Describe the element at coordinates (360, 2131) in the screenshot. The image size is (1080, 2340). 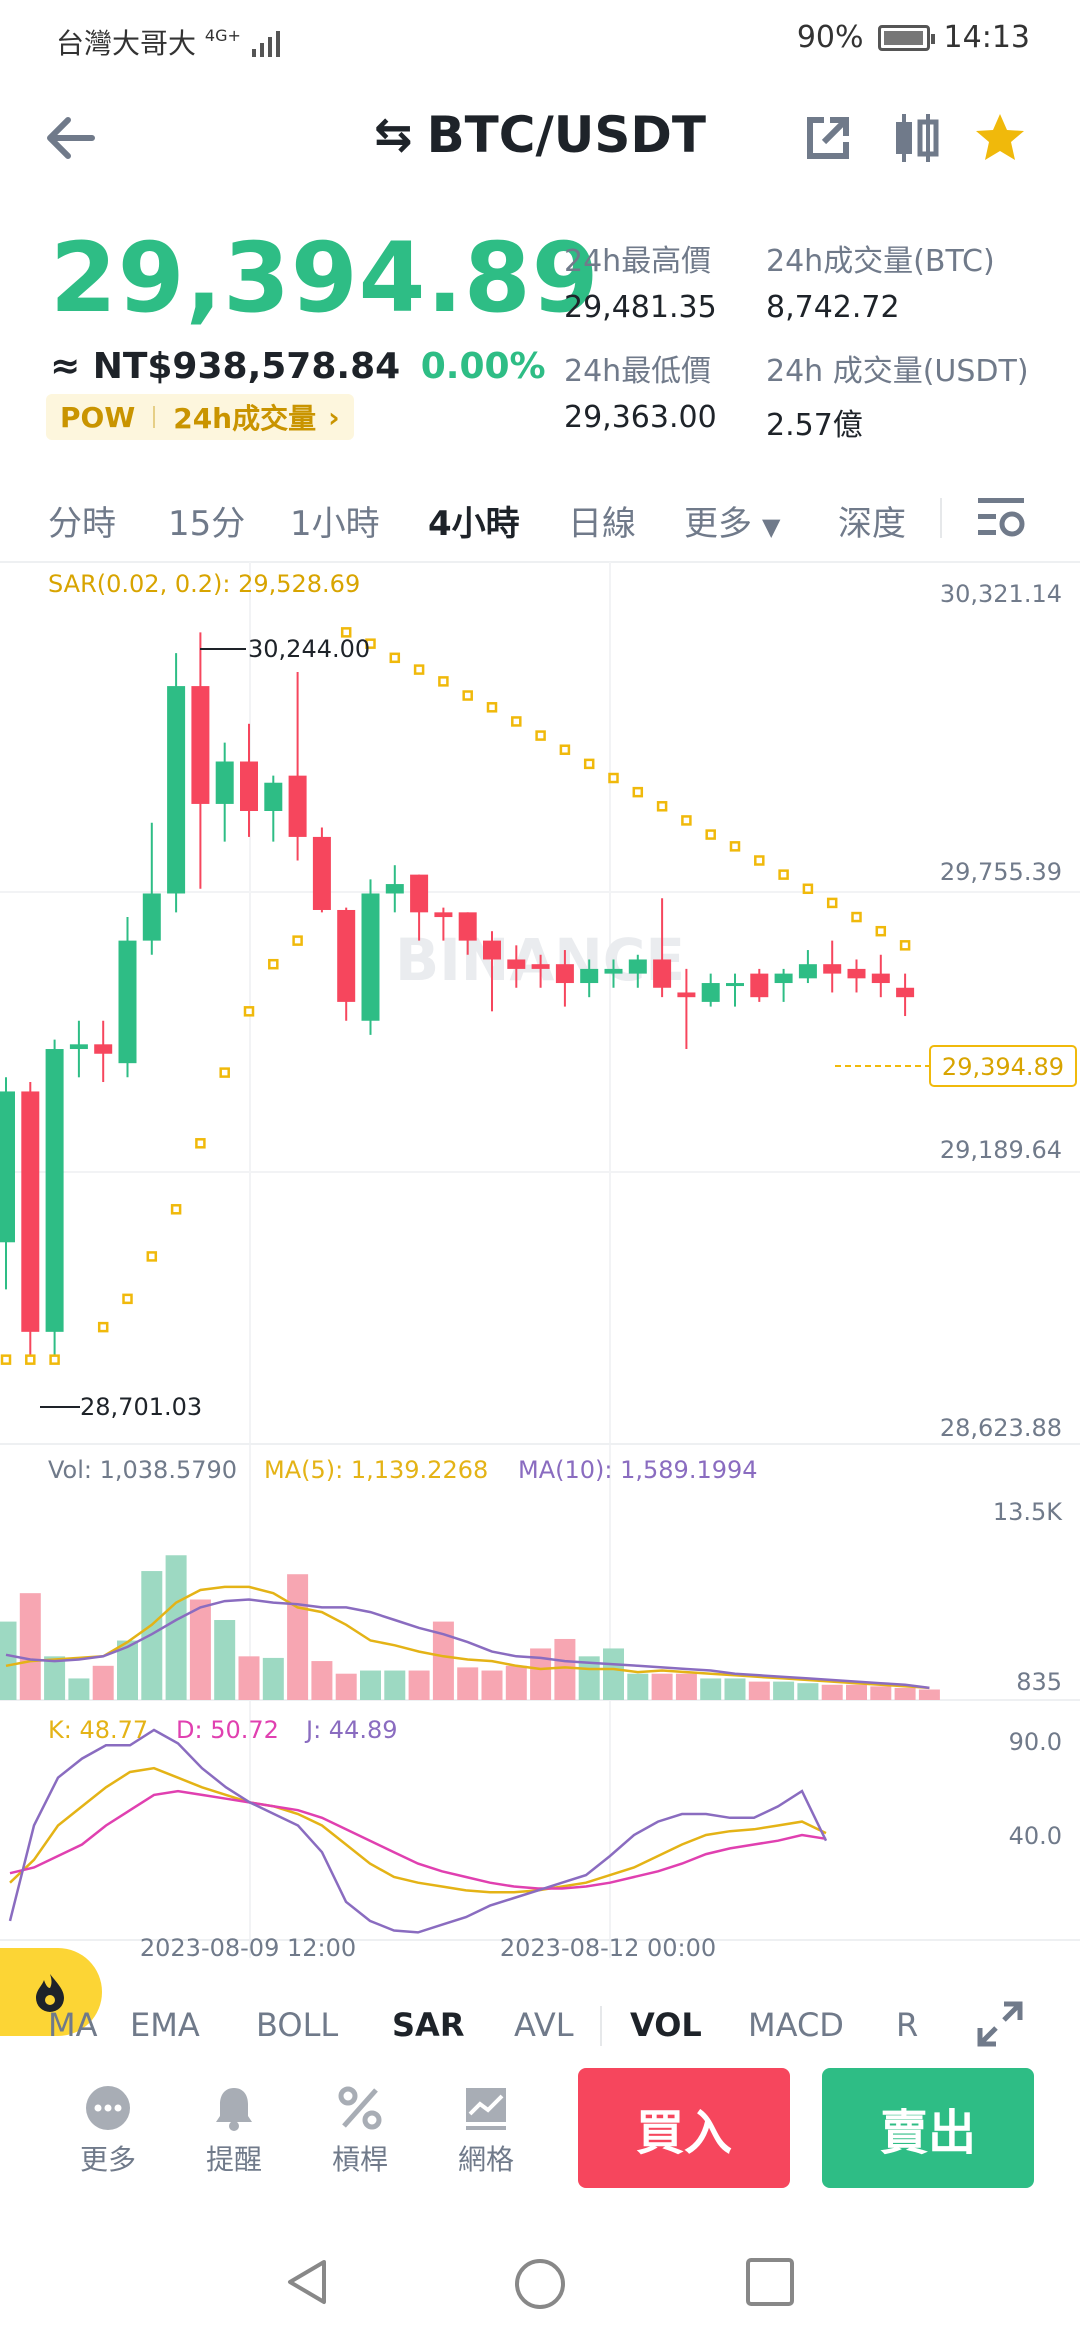
I see `leverage-button: 槓桿` at that location.